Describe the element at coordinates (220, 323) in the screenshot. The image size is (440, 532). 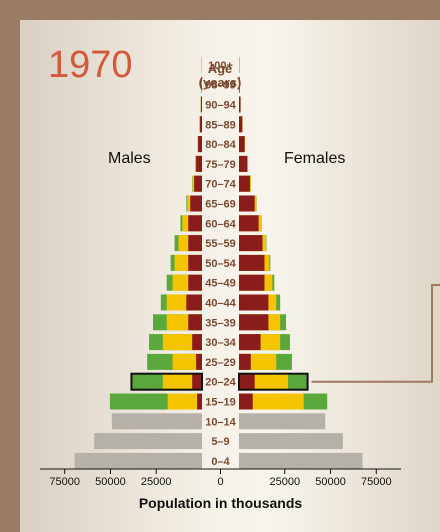
I see `age-label: 35–39` at that location.